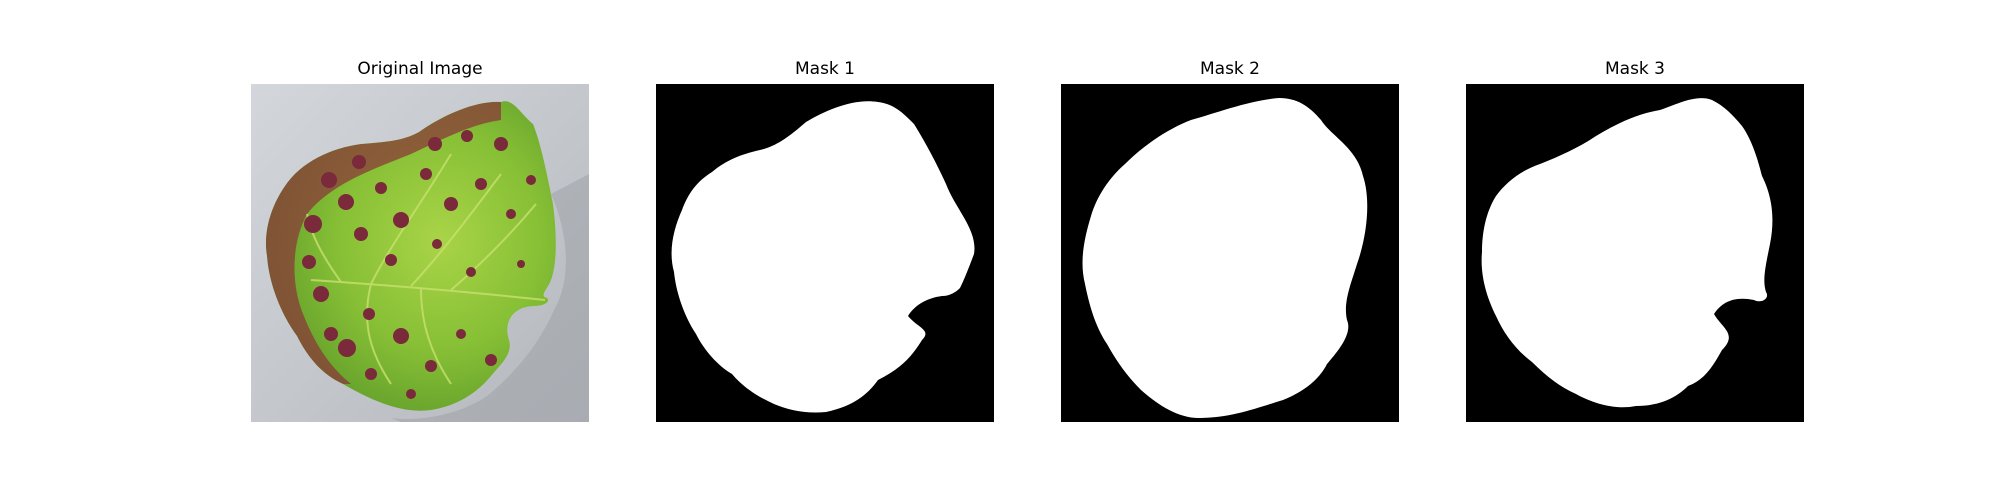 The width and height of the screenshot is (2000, 500). I want to click on mask-2-image, so click(1230, 253).